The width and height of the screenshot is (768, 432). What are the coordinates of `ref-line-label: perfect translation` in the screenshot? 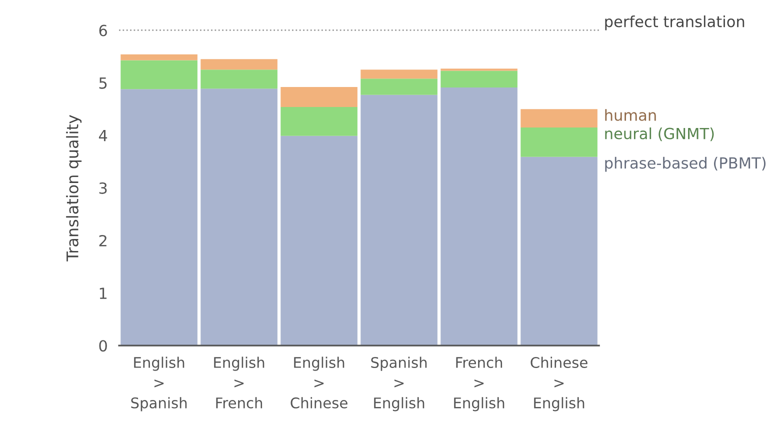 It's located at (674, 22).